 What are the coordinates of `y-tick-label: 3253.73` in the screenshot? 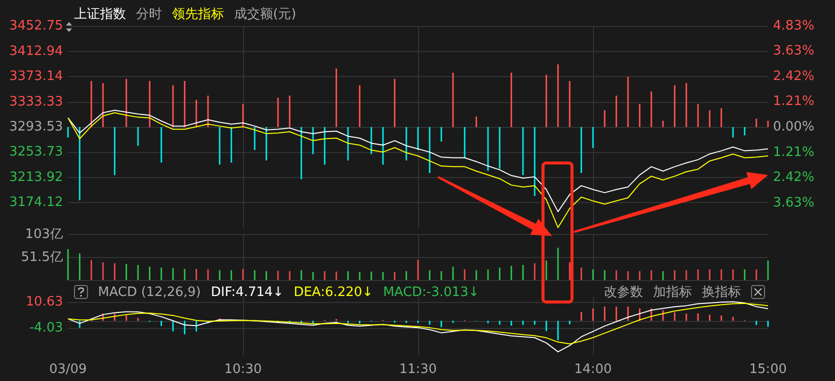 It's located at (36, 152).